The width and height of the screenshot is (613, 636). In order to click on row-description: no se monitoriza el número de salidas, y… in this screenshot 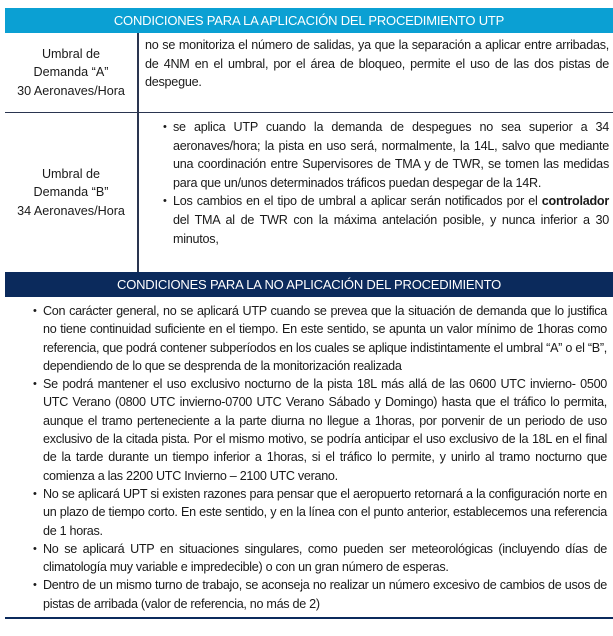, I will do `click(377, 64)`.